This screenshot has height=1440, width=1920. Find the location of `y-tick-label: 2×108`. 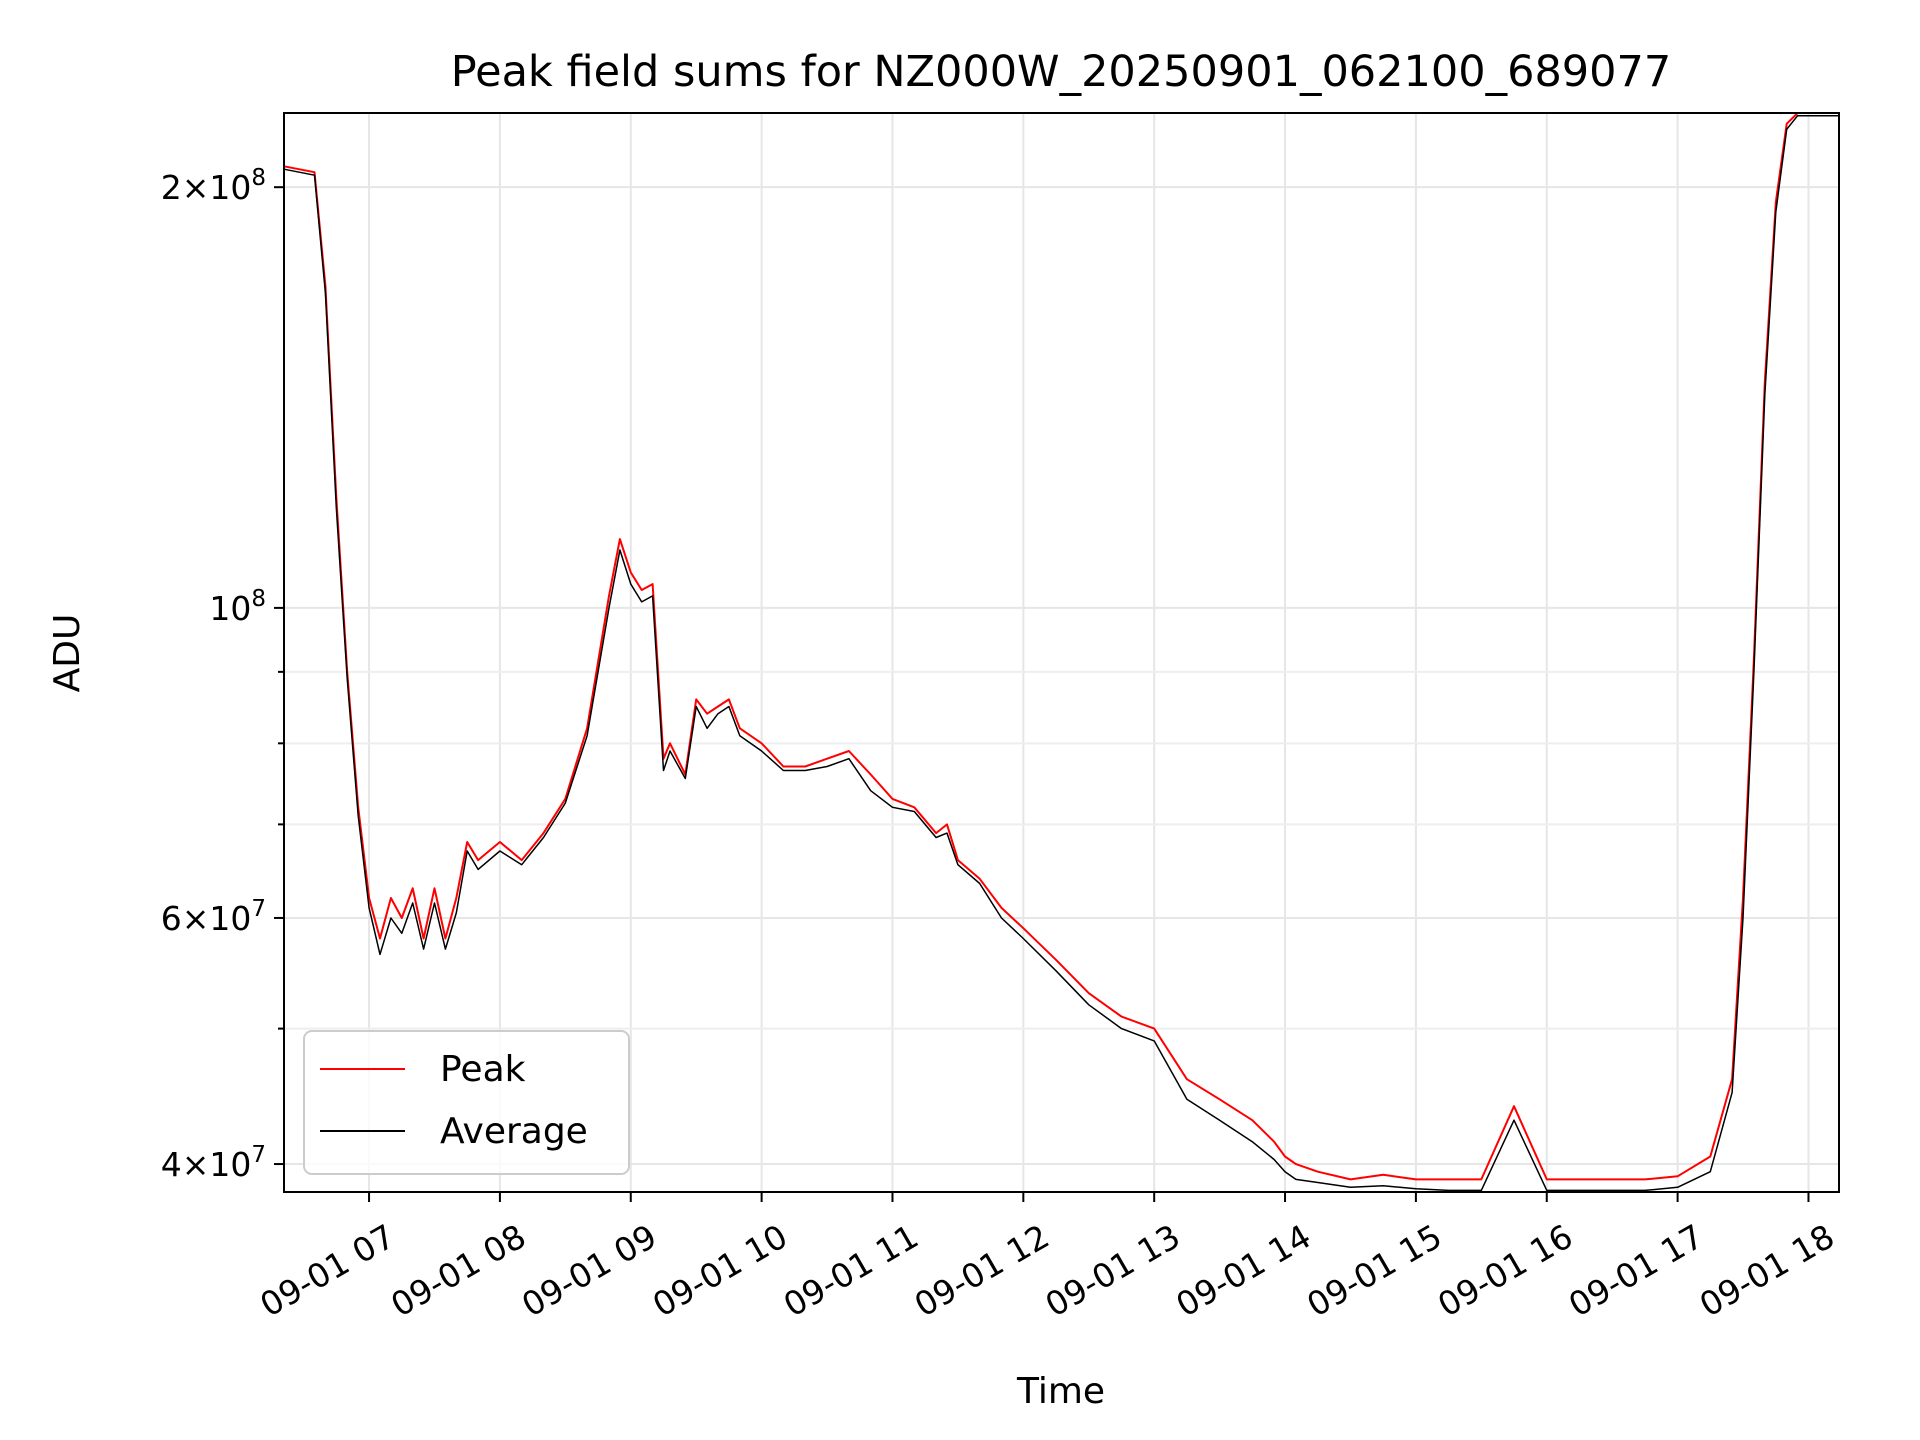

y-tick-label: 2×108 is located at coordinates (213, 186).